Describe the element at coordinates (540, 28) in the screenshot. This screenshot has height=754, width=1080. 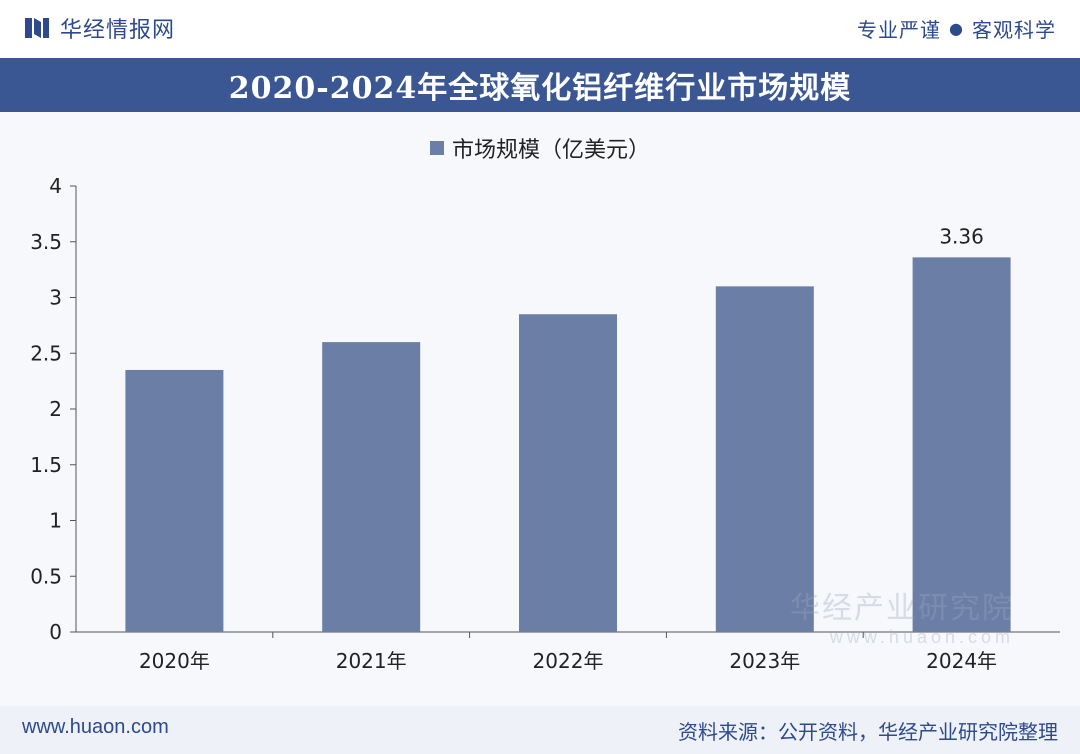
I see `top-bar: 华经情报网 专业严谨 ● 客观科学` at that location.